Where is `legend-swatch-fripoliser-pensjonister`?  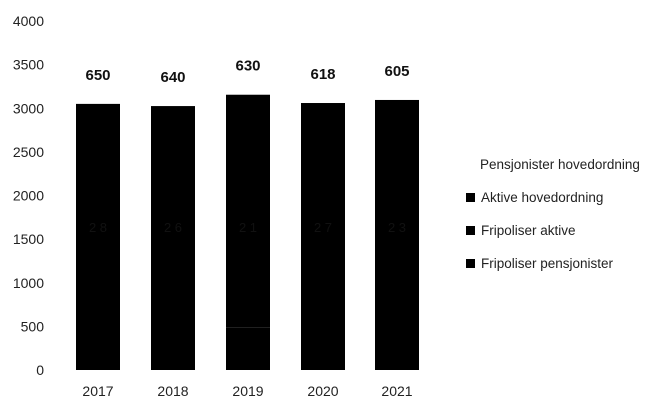 legend-swatch-fripoliser-pensjonister is located at coordinates (470, 263).